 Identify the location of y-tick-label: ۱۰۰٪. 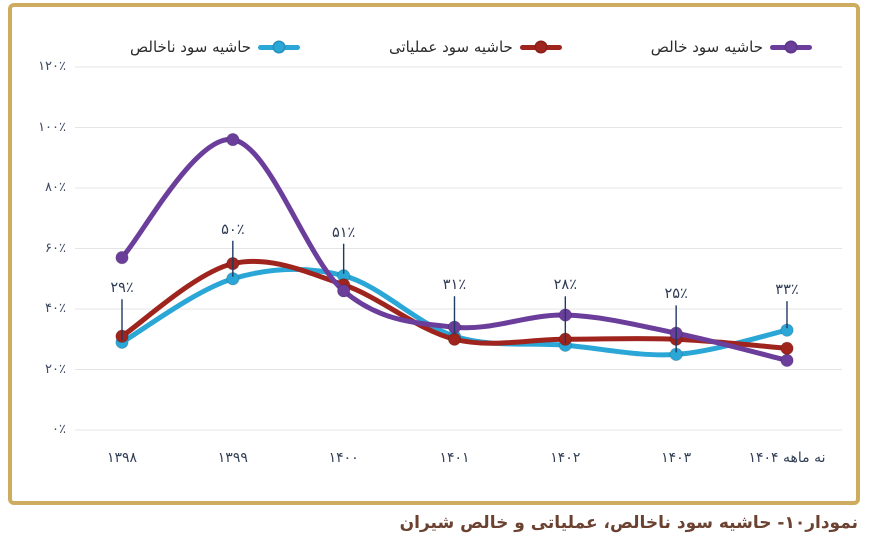
(52, 127).